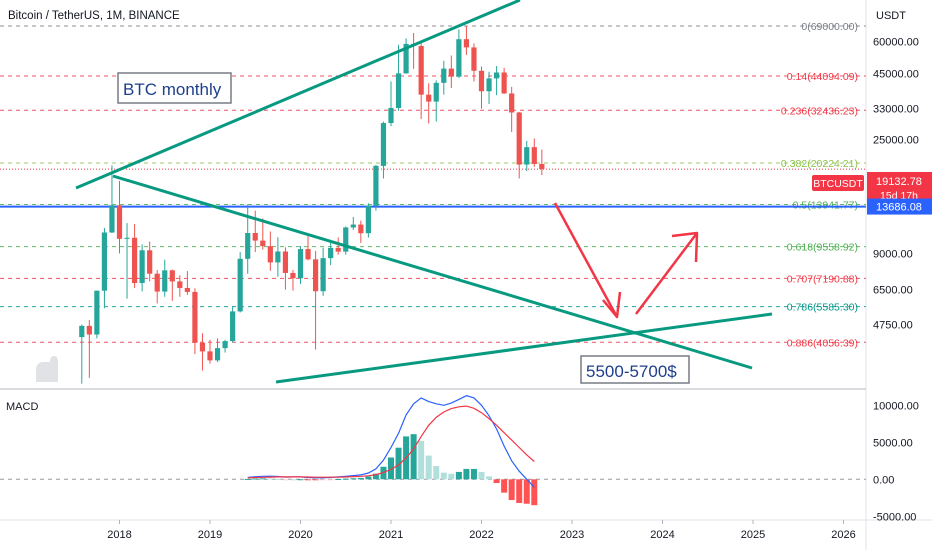  What do you see at coordinates (666, 273) in the screenshot?
I see `up-arrow-line` at bounding box center [666, 273].